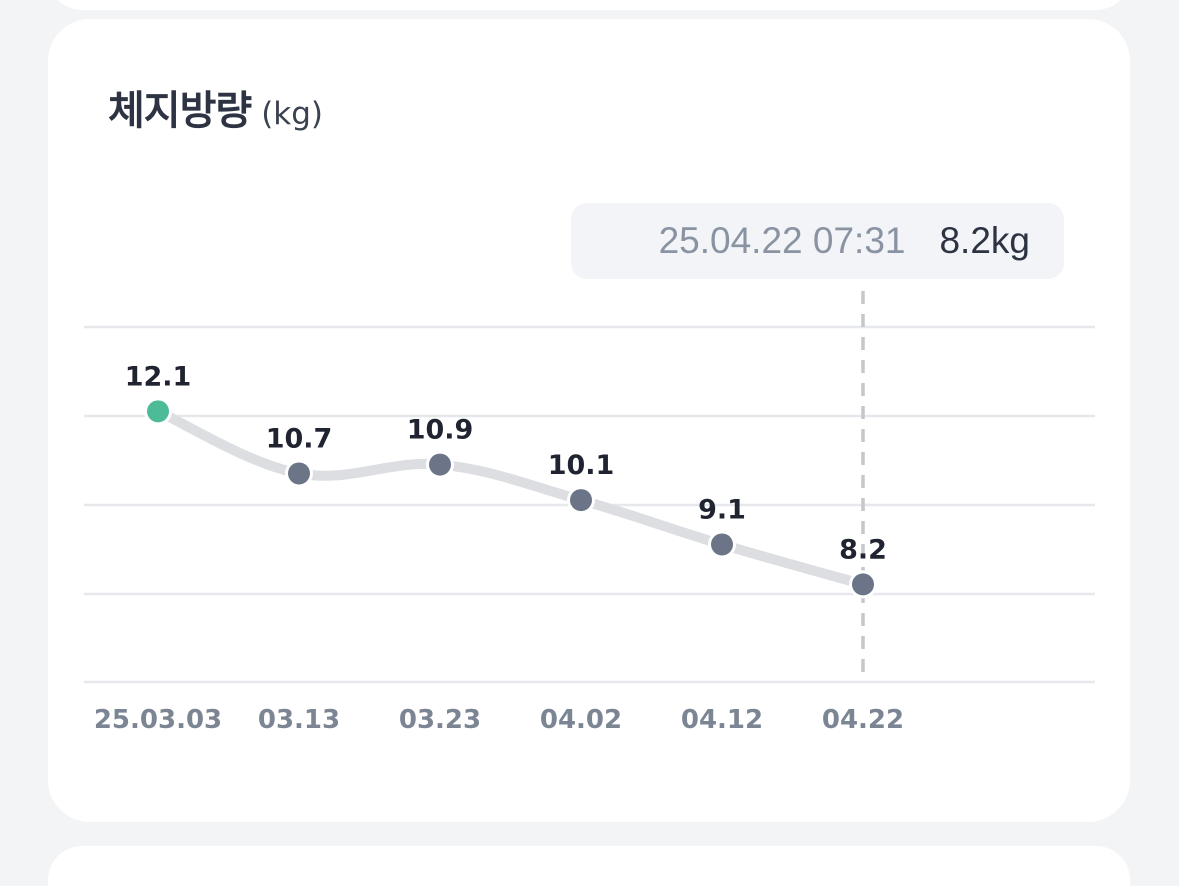 This screenshot has height=886, width=1179. I want to click on chart-unit: (kg), so click(292, 114).